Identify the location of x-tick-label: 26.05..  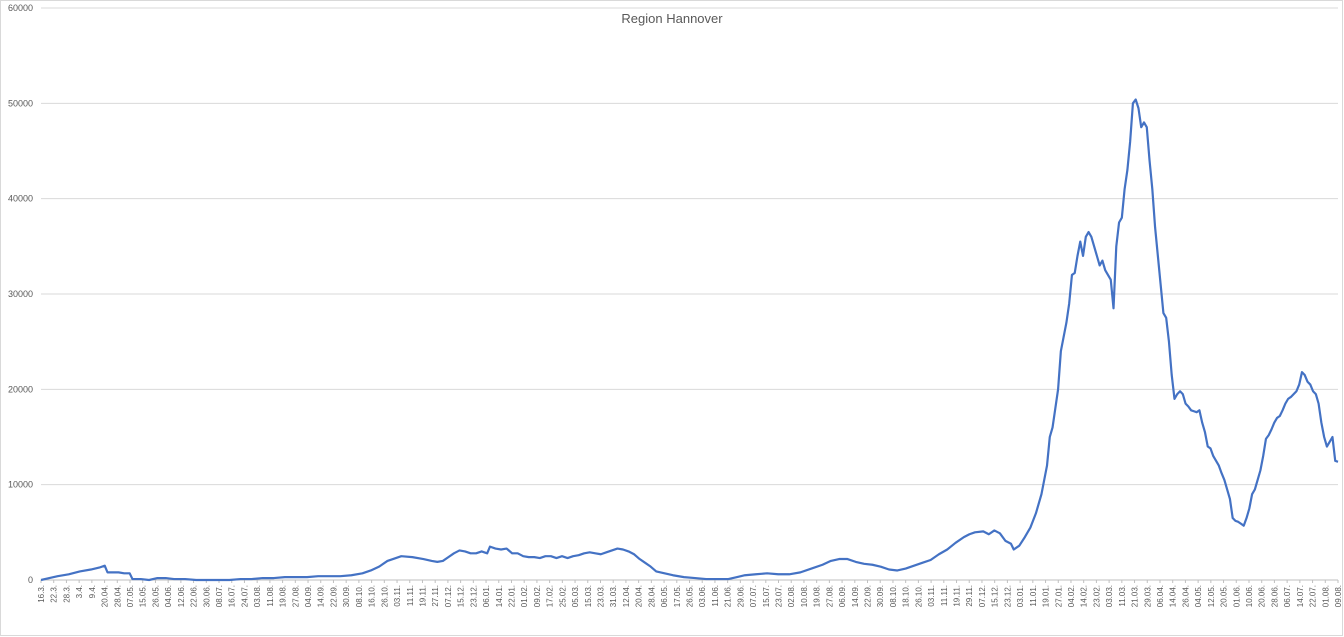
(155, 596).